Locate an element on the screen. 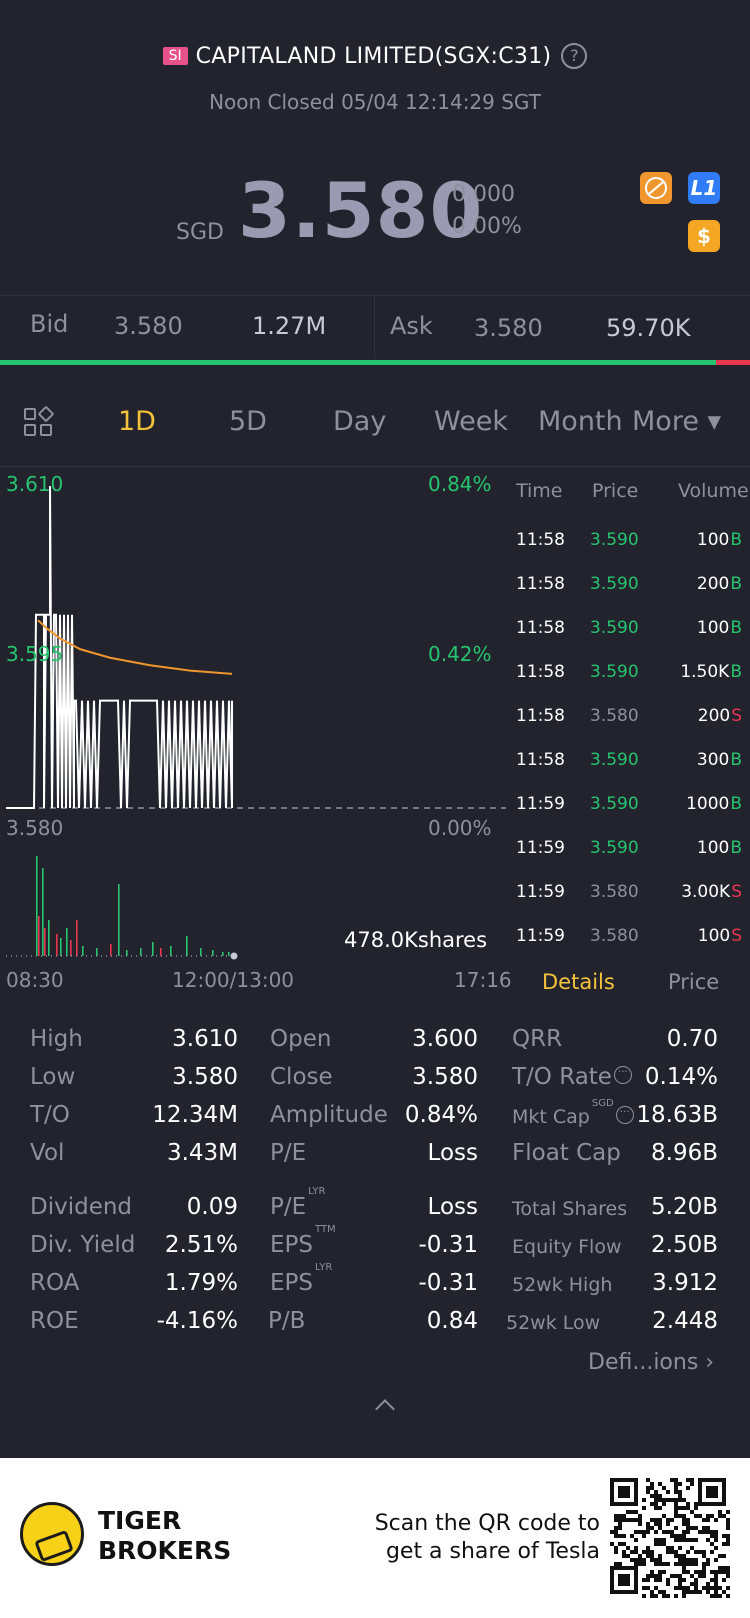 The height and width of the screenshot is (1618, 750). x-label-close: 17:16 is located at coordinates (483, 980).